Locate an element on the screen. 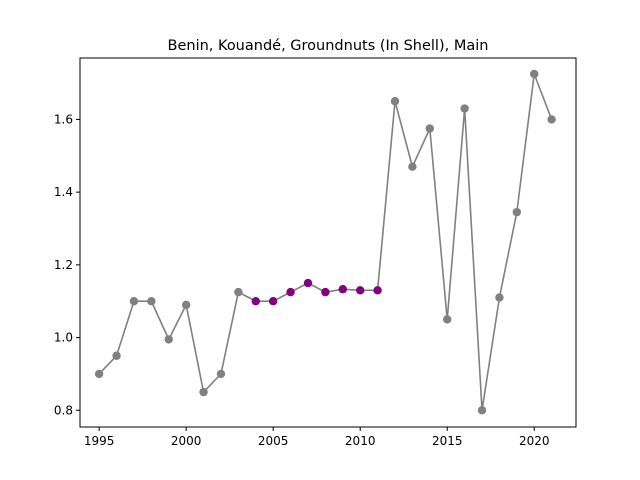 Image resolution: width=640 pixels, height=480 pixels. y-tick-label: 1.6 is located at coordinates (63, 119).